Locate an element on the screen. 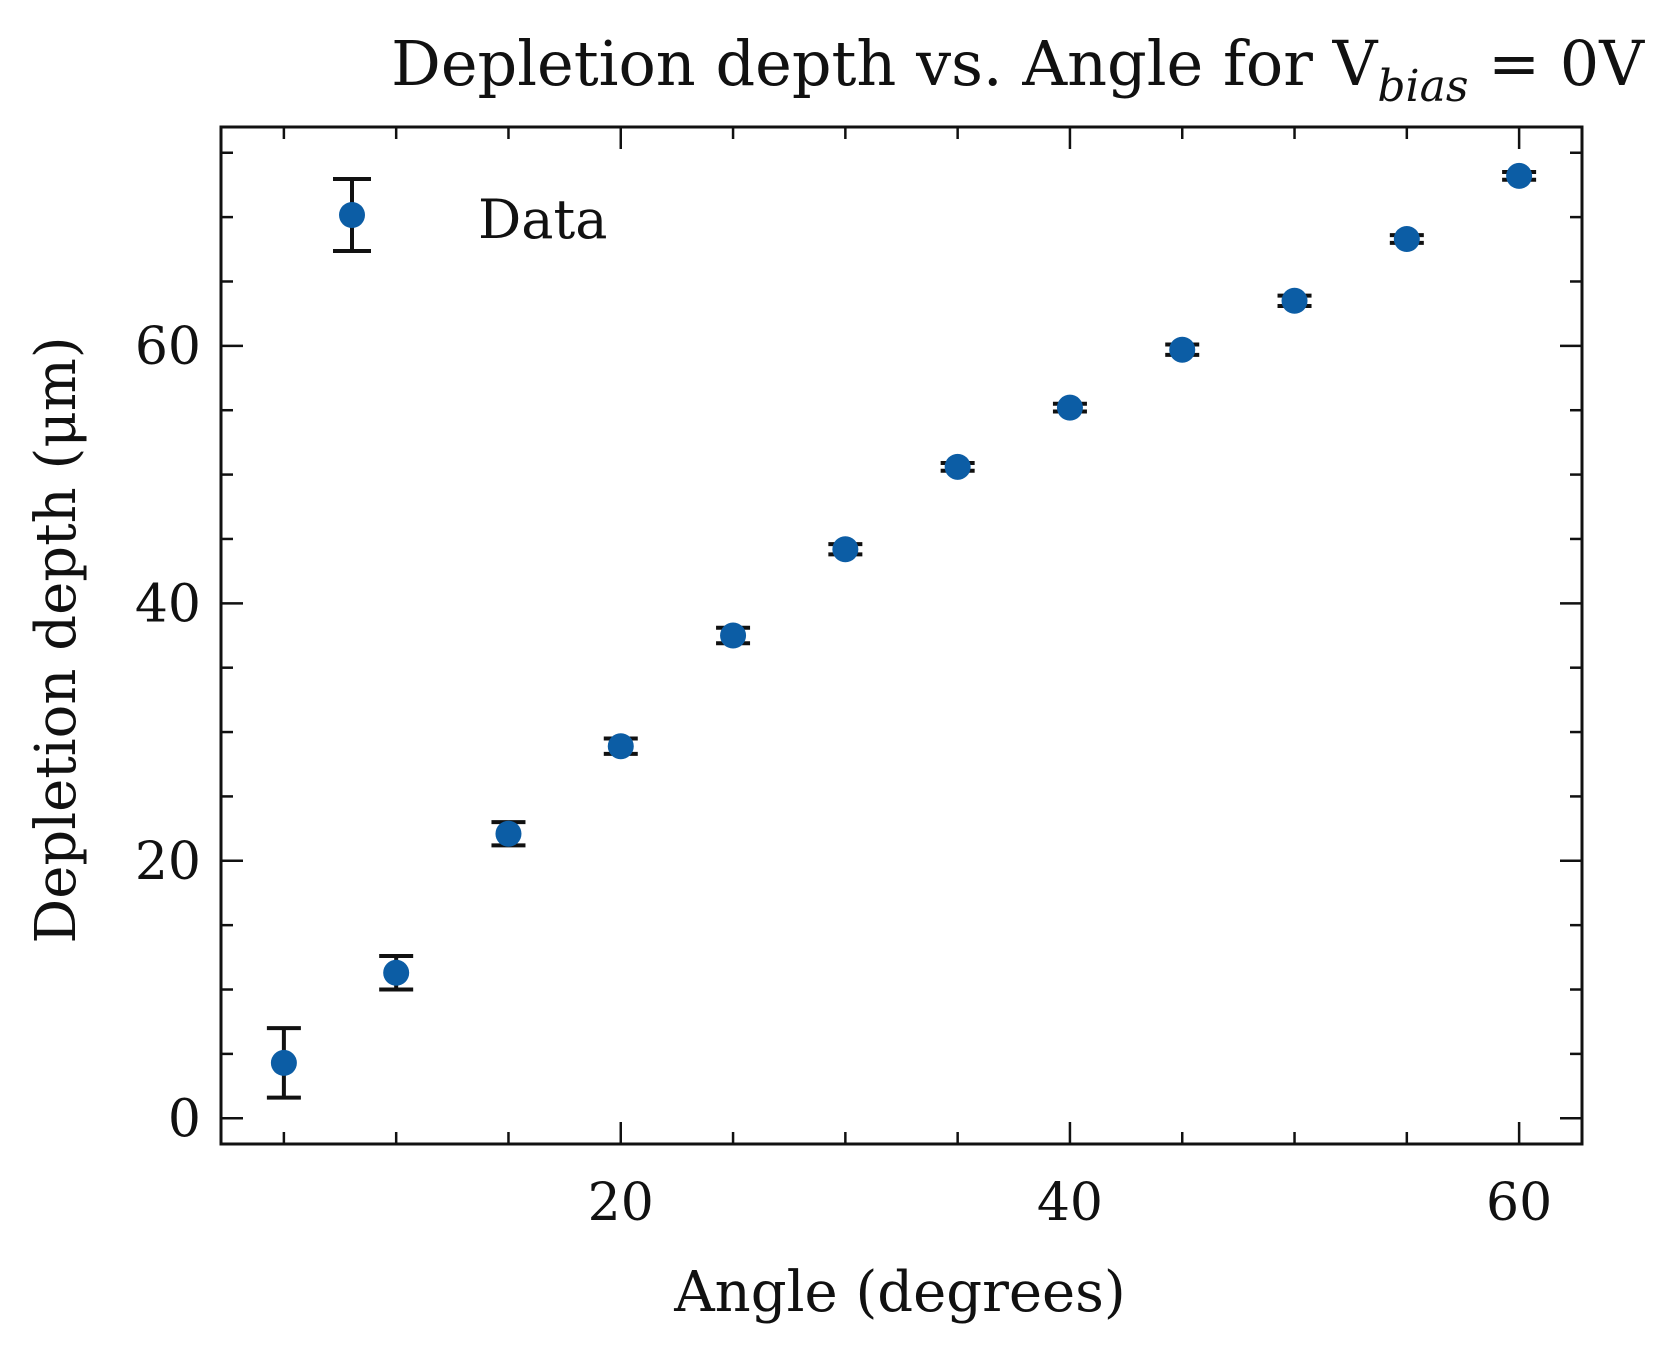 The height and width of the screenshot is (1345, 1675). y-tick-label: 40 is located at coordinates (168, 604).